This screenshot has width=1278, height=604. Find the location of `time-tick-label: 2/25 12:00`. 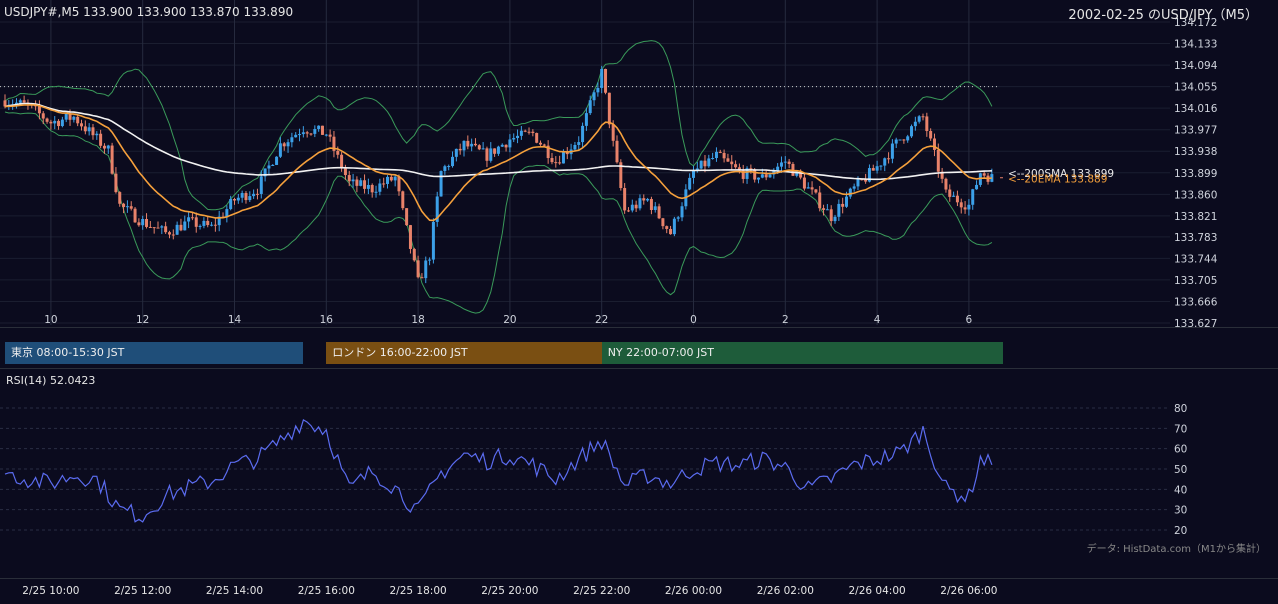

time-tick-label: 2/25 12:00 is located at coordinates (142, 591).